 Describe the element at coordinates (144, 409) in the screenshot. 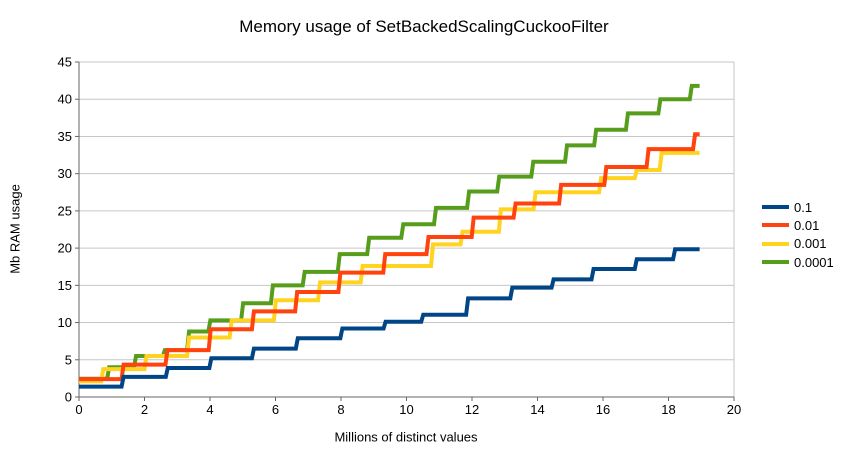

I see `x-tick-label: 2` at that location.